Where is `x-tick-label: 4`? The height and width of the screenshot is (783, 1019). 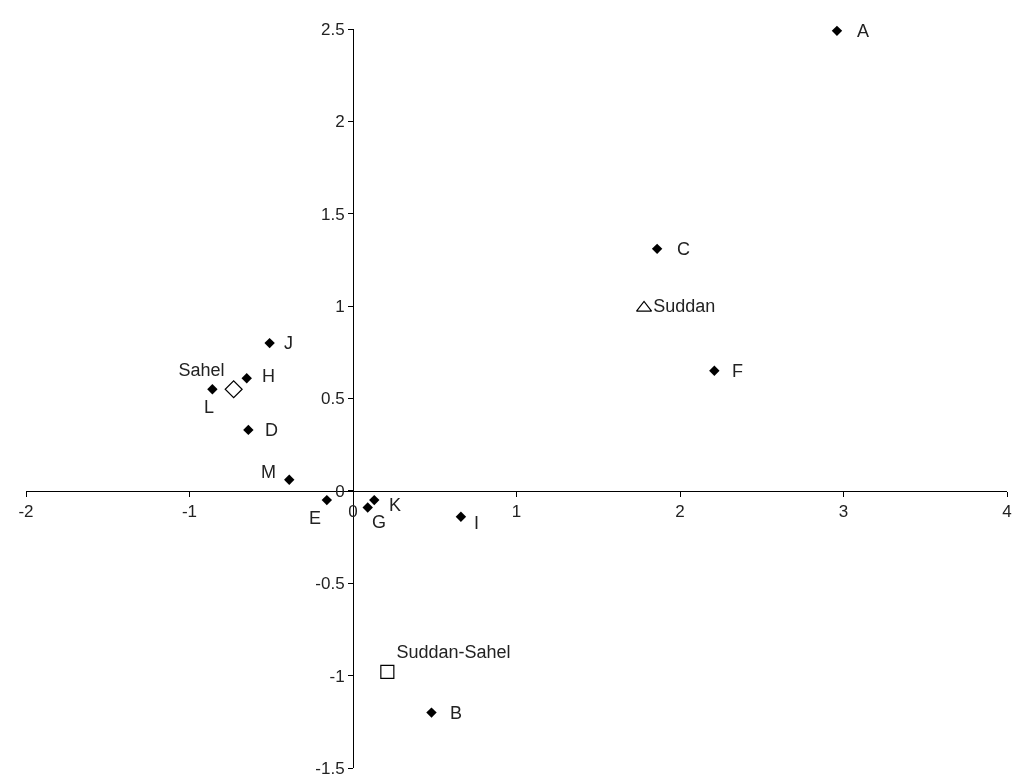 x-tick-label: 4 is located at coordinates (1007, 512).